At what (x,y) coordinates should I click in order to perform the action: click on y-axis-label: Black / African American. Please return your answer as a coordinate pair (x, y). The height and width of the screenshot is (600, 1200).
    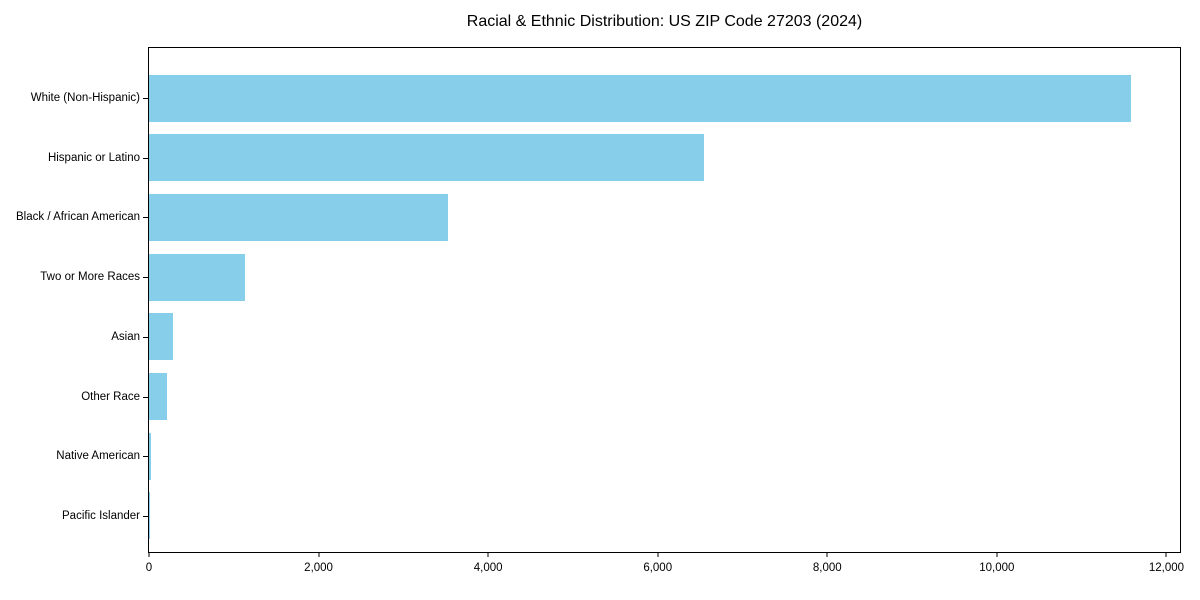
    Looking at the image, I should click on (78, 217).